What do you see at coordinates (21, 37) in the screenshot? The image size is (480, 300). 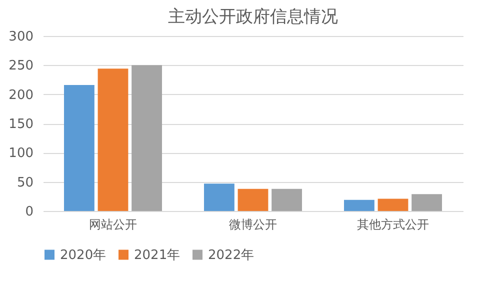 I see `y-tick-label: 300` at bounding box center [21, 37].